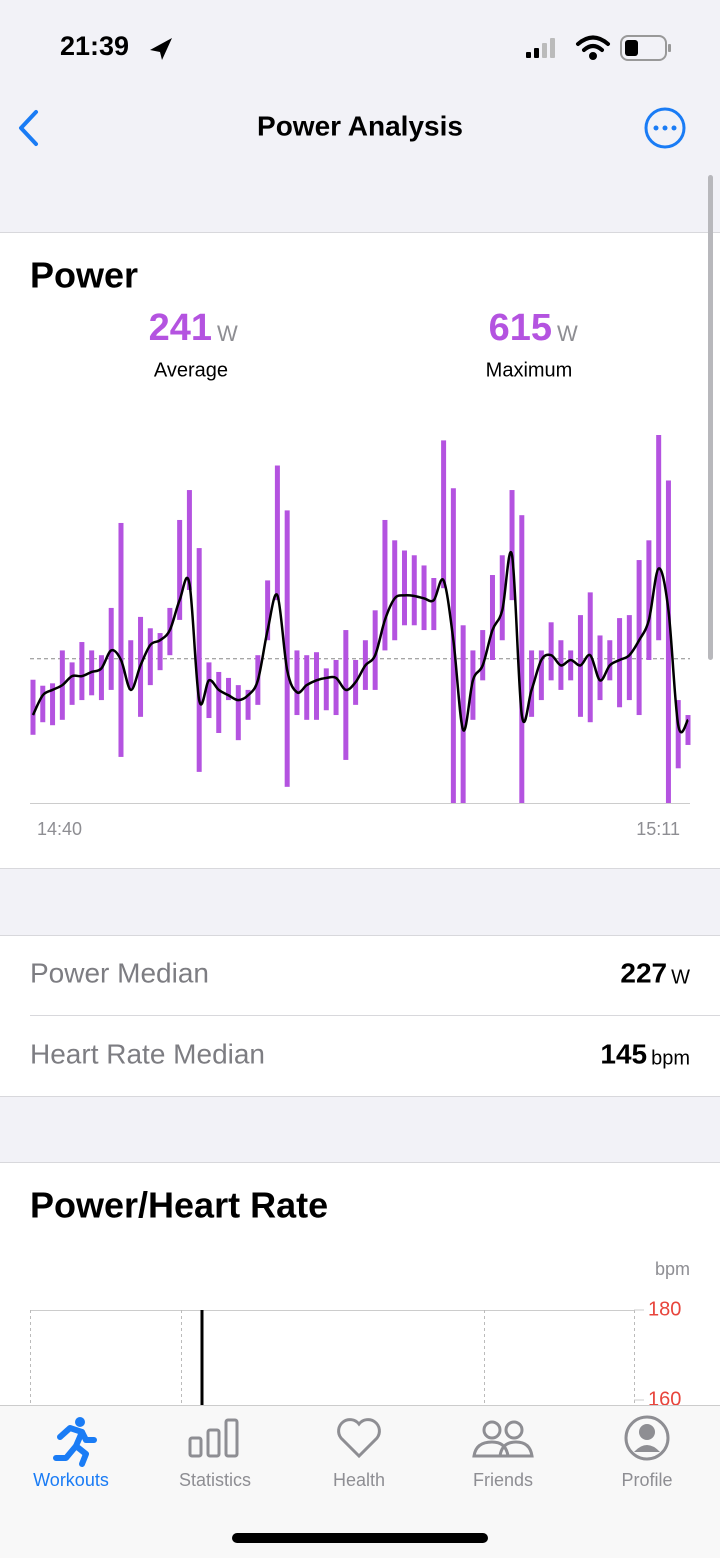 This screenshot has width=720, height=1558. What do you see at coordinates (59, 829) in the screenshot?
I see `x-tick-label: 14:40` at bounding box center [59, 829].